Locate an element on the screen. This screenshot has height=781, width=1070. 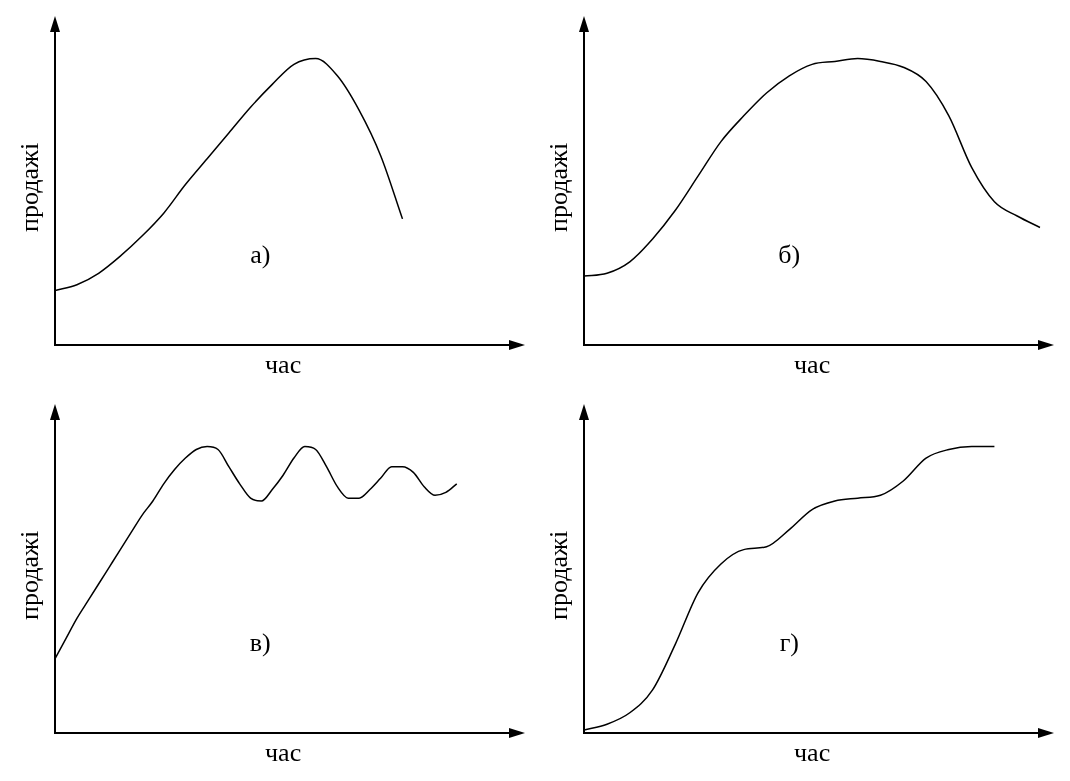
annotation: б) is located at coordinates (789, 255).